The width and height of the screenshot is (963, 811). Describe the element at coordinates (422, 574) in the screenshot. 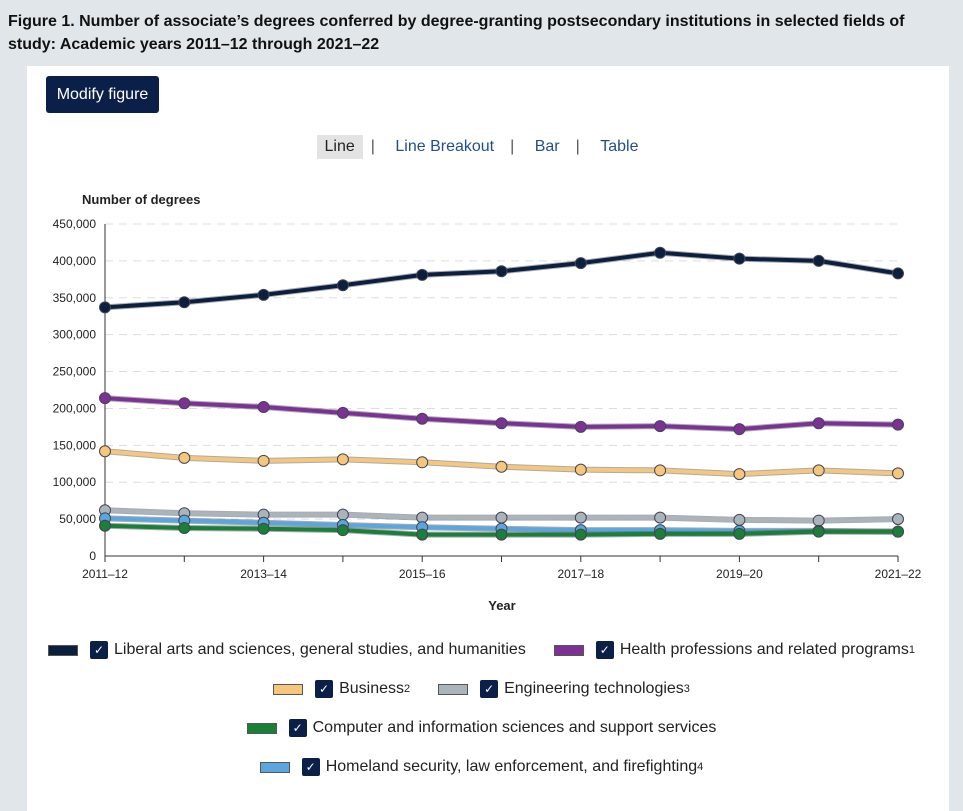

I see `x-tick-label: 2015–16` at that location.